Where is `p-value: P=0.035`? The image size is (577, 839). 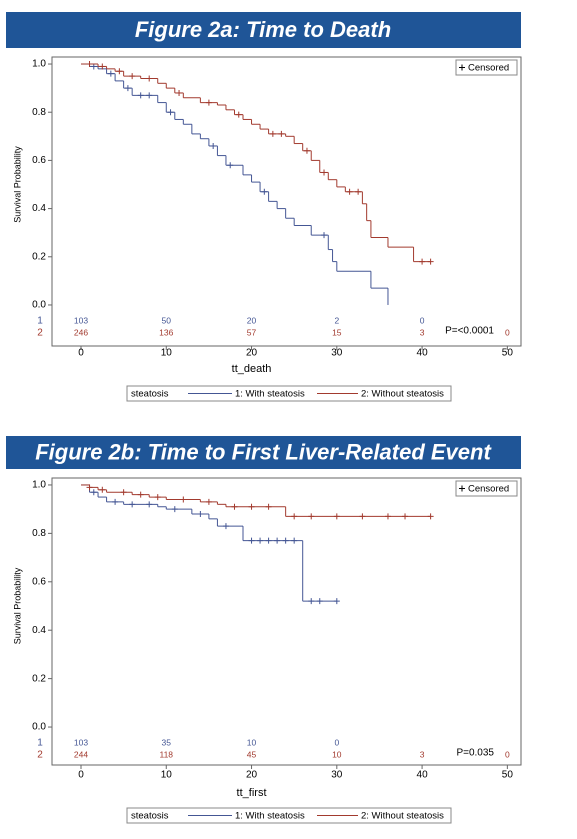 p-value: P=0.035 is located at coordinates (475, 753).